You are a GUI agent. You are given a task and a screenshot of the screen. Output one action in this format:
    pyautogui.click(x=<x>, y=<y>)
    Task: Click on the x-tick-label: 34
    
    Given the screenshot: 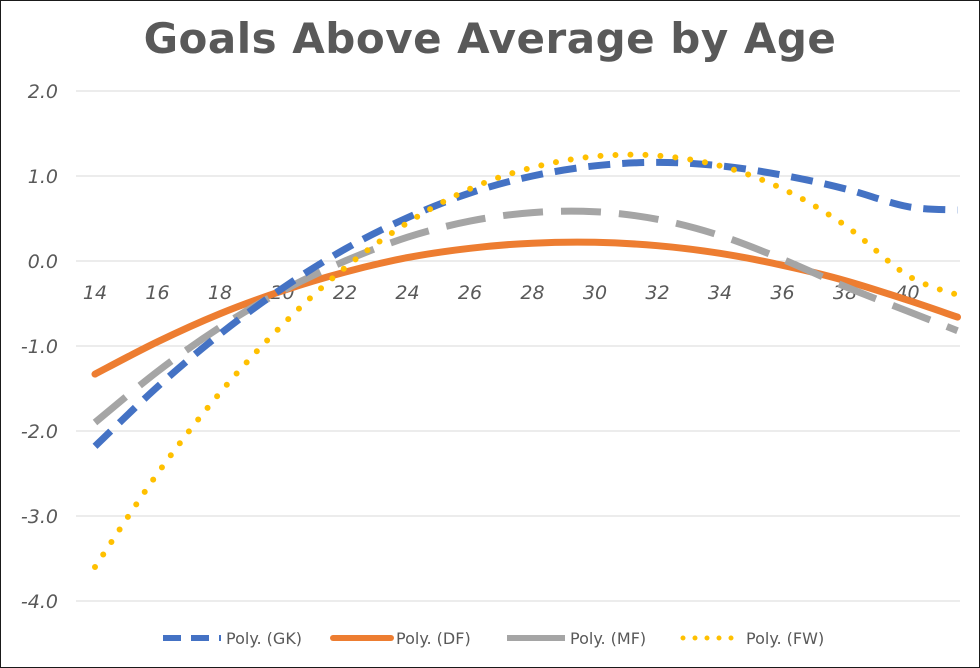 What is the action you would take?
    pyautogui.click(x=720, y=293)
    